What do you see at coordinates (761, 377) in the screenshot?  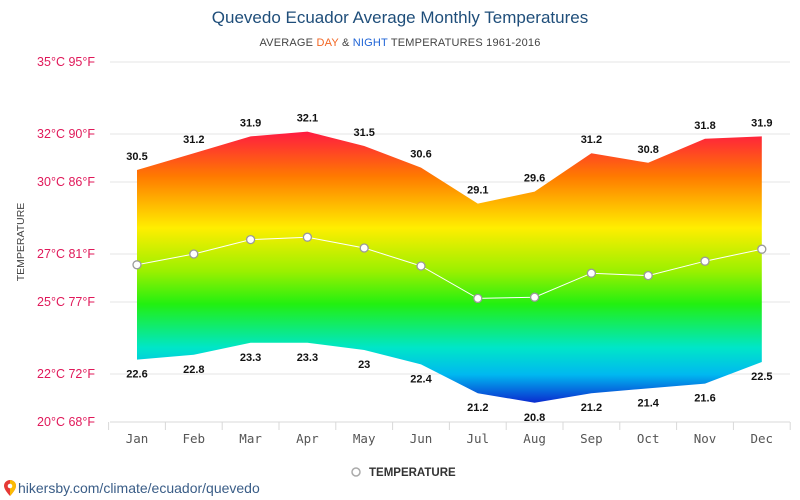 I see `night-value-label: 22.5` at bounding box center [761, 377].